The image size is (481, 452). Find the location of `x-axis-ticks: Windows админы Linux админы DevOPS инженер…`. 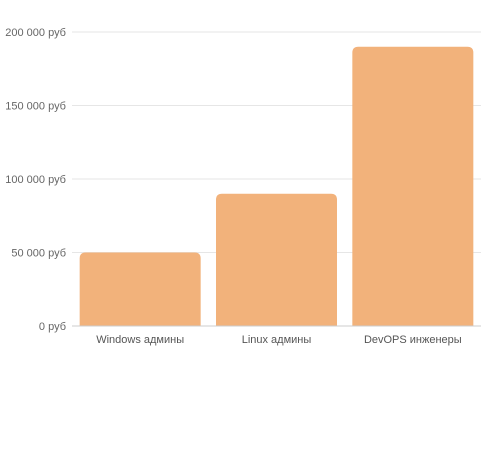

x-axis-ticks: Windows админы Linux админы DevOPS инженер… is located at coordinates (279, 340).